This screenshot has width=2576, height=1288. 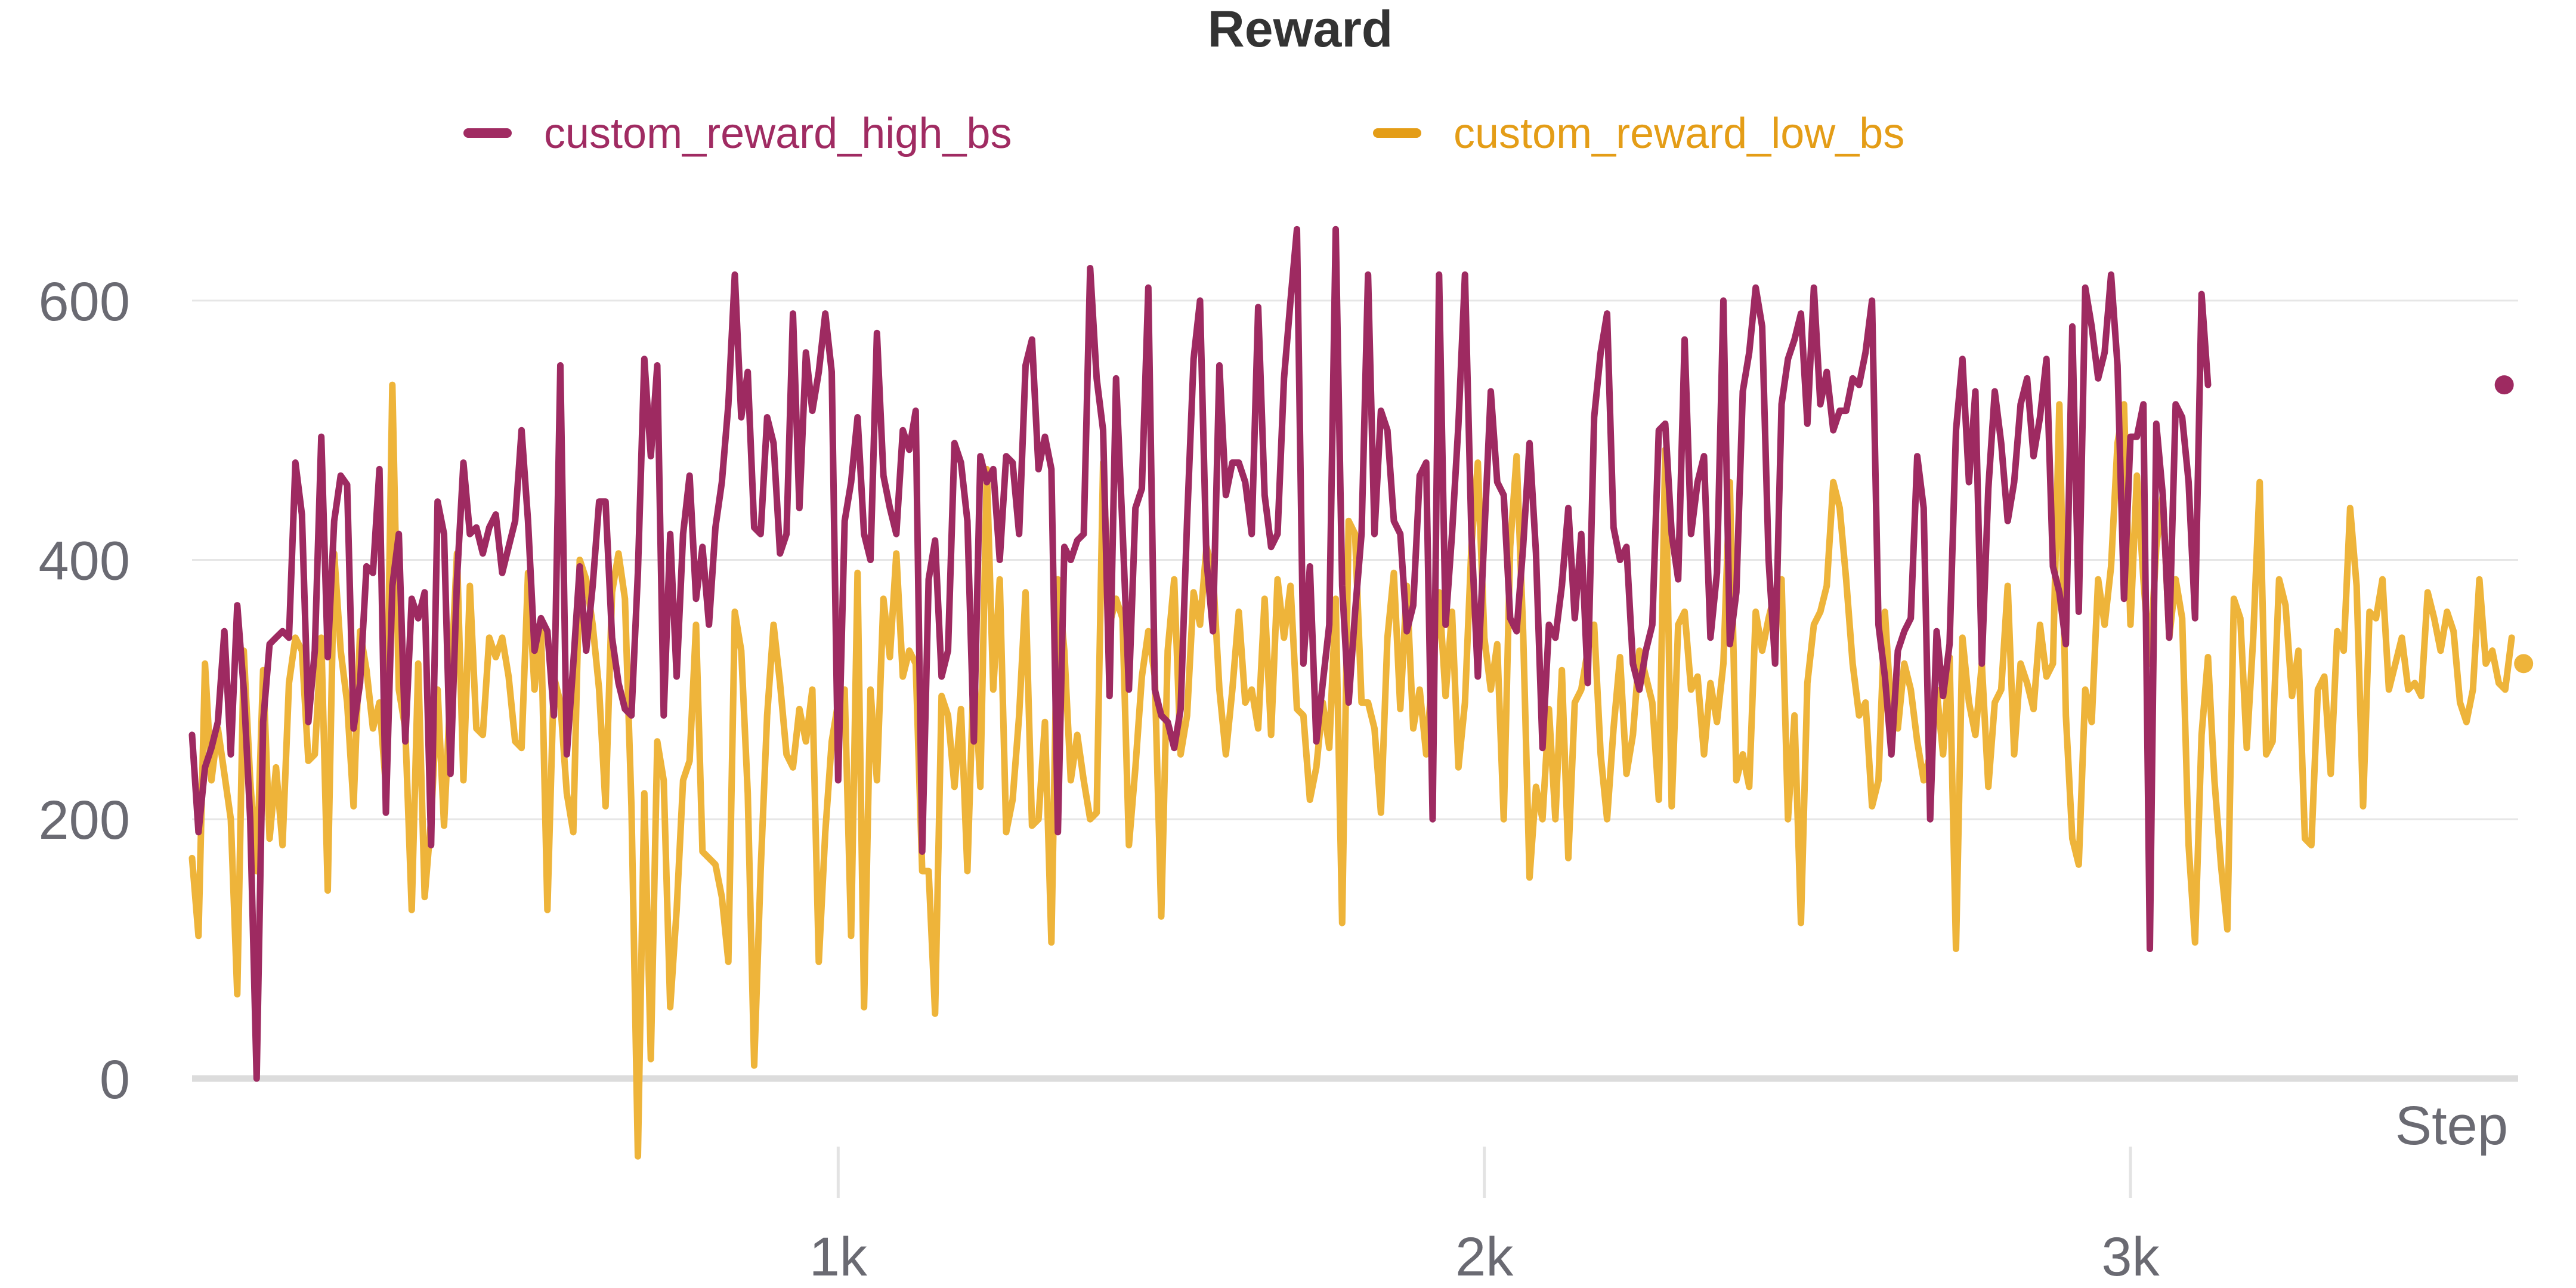 I want to click on x-axis-label: Step, so click(x=2451, y=1125).